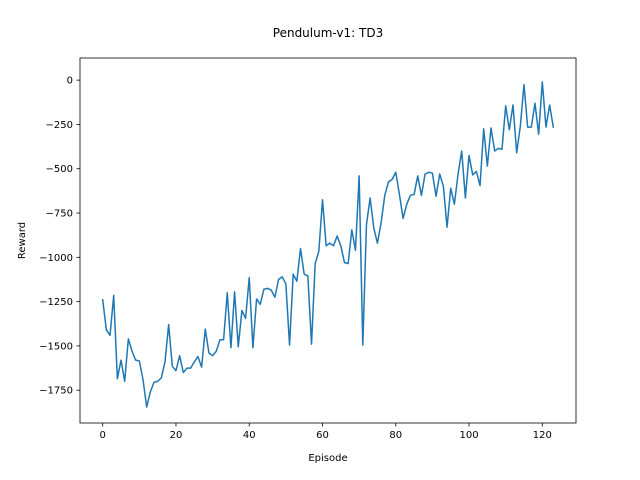 The image size is (640, 480). I want to click on y-tick-label: −1500, so click(56, 346).